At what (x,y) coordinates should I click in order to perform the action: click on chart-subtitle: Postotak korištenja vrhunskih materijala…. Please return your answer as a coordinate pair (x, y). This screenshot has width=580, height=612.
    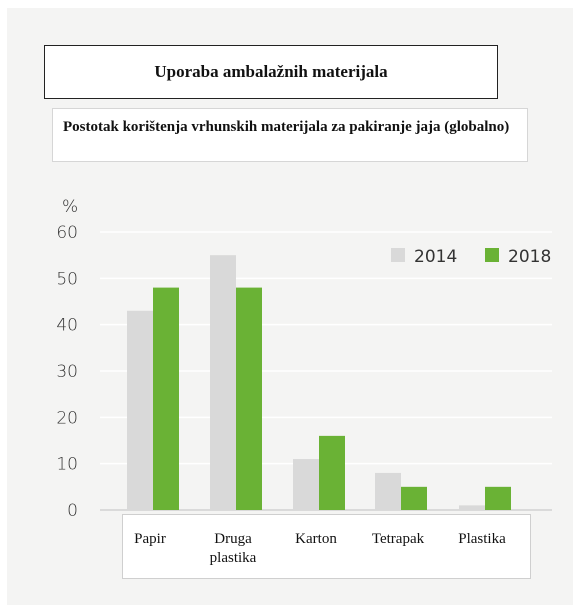
    Looking at the image, I should click on (290, 135).